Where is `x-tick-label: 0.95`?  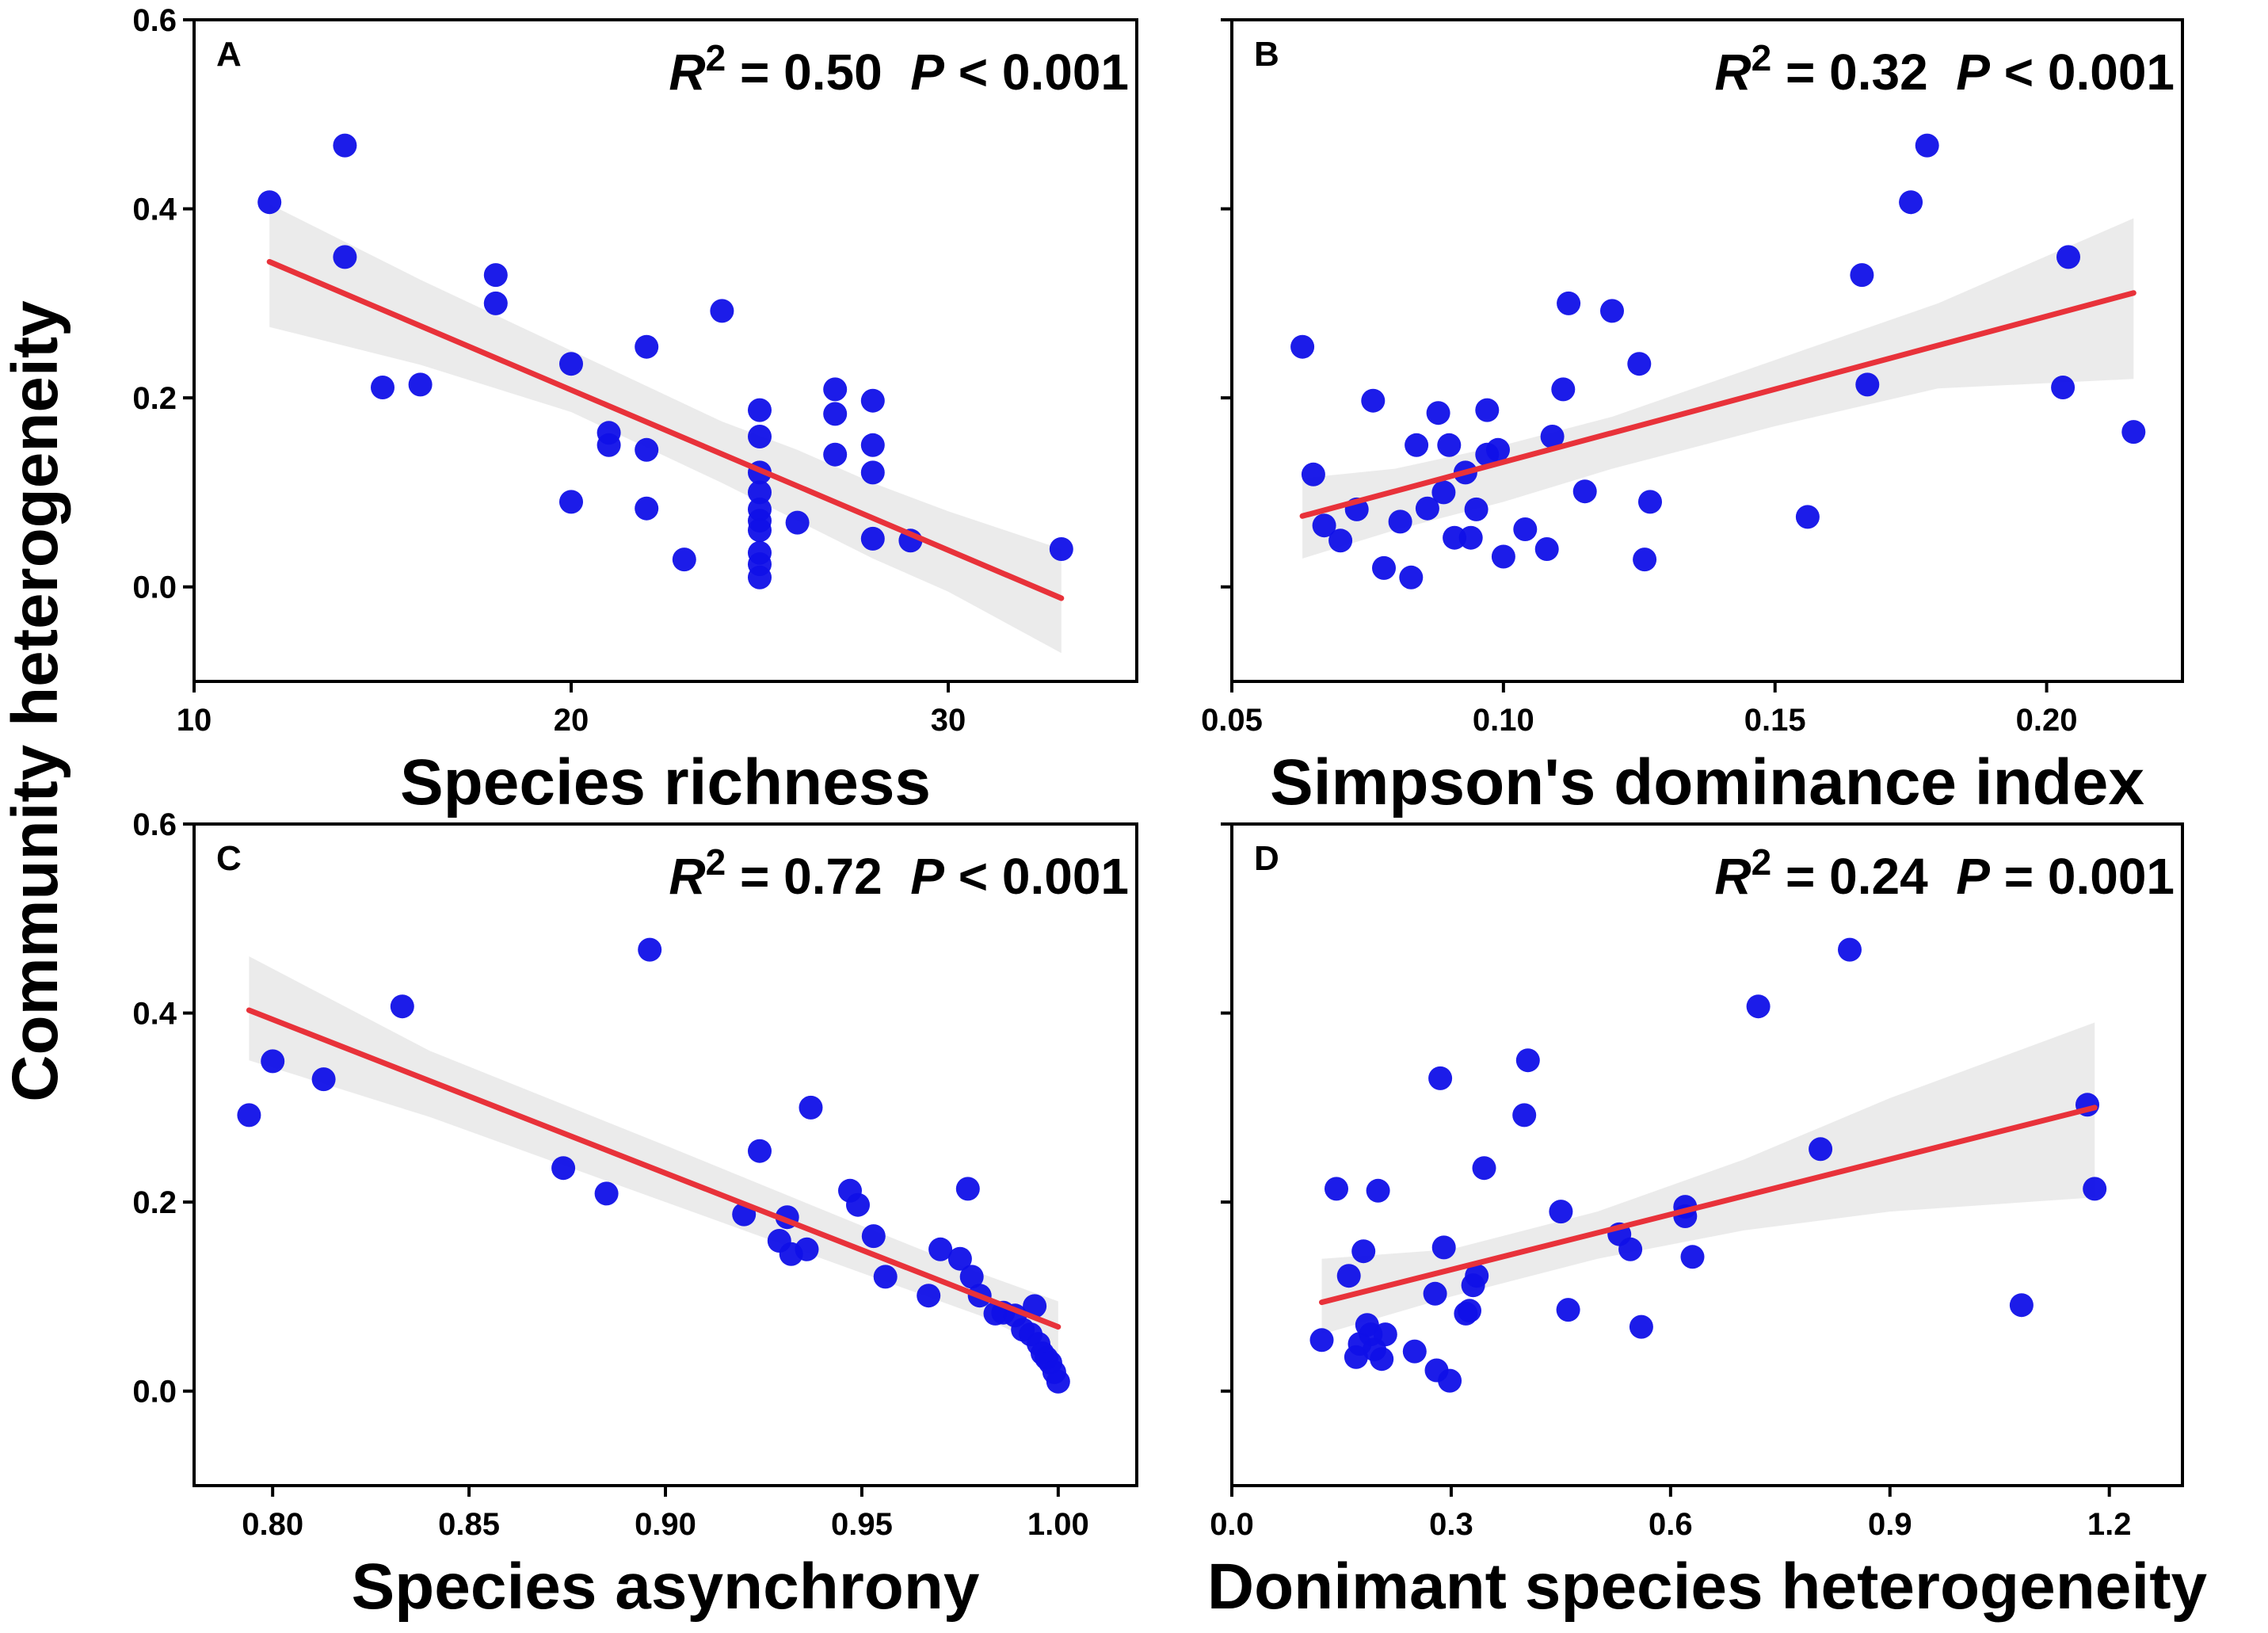
x-tick-label: 0.95 is located at coordinates (862, 1524).